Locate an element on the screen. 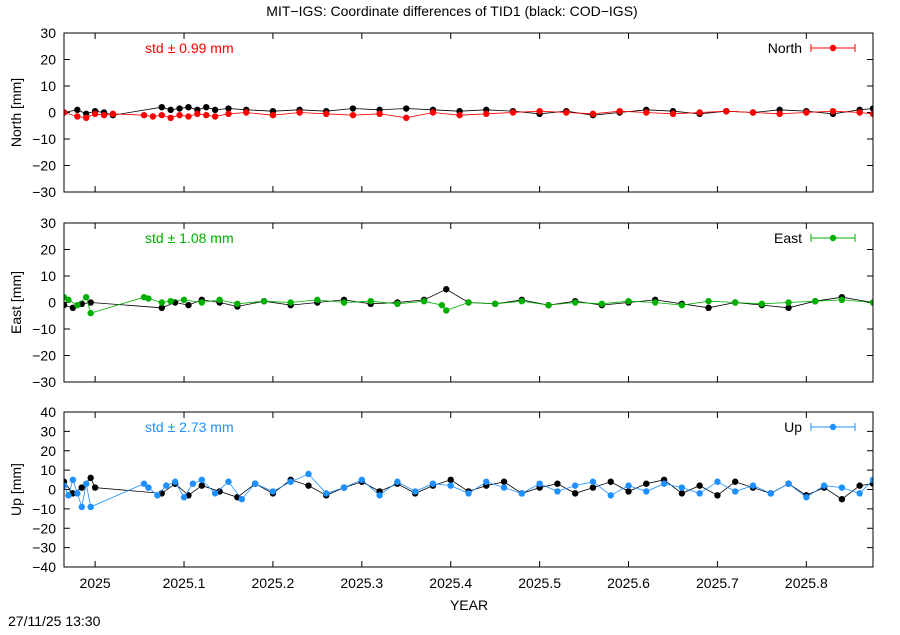 The height and width of the screenshot is (635, 900). x-tick-label: 2025.8 is located at coordinates (806, 583).